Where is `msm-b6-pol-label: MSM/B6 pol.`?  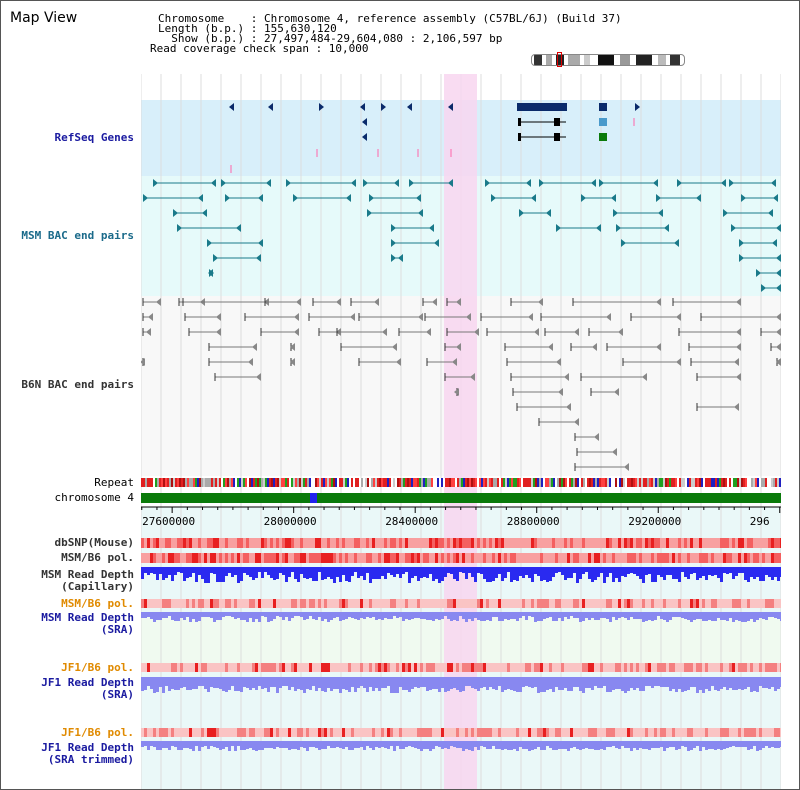
msm-b6-pol-label: MSM/B6 pol. is located at coordinates (97, 557).